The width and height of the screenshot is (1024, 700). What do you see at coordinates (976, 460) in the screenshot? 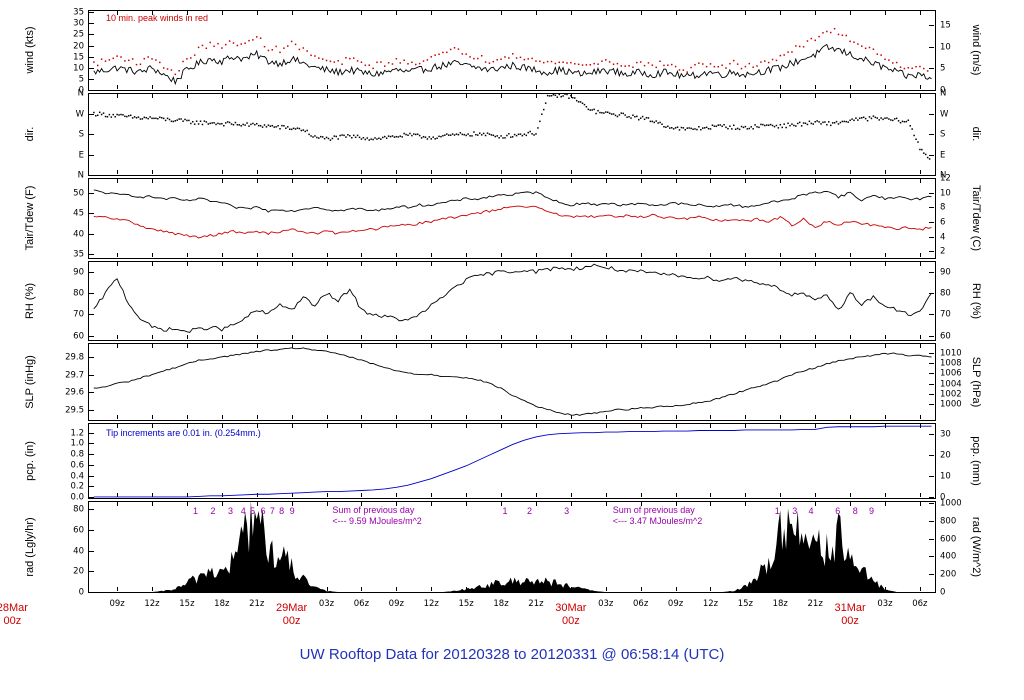
I see `axis-label-right-pcp: pcp. (mm)` at bounding box center [976, 460].